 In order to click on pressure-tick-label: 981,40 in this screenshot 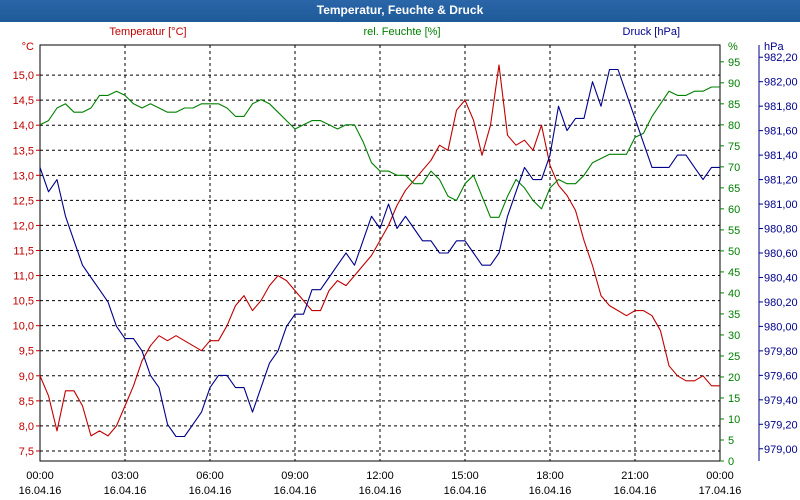, I will do `click(781, 156)`.